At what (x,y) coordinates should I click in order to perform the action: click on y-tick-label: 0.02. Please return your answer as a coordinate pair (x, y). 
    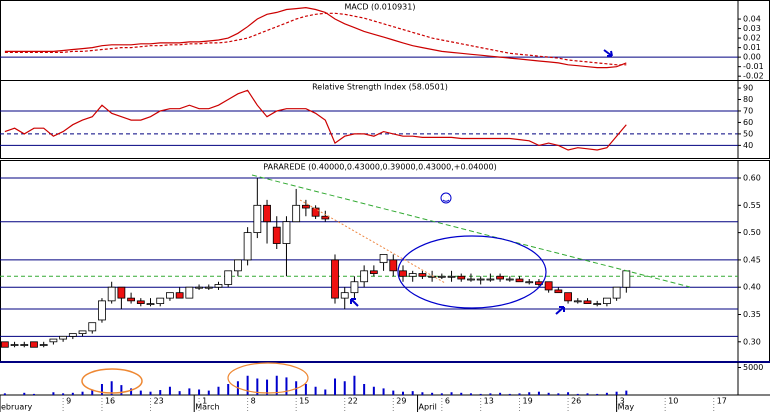
    Looking at the image, I should click on (752, 38).